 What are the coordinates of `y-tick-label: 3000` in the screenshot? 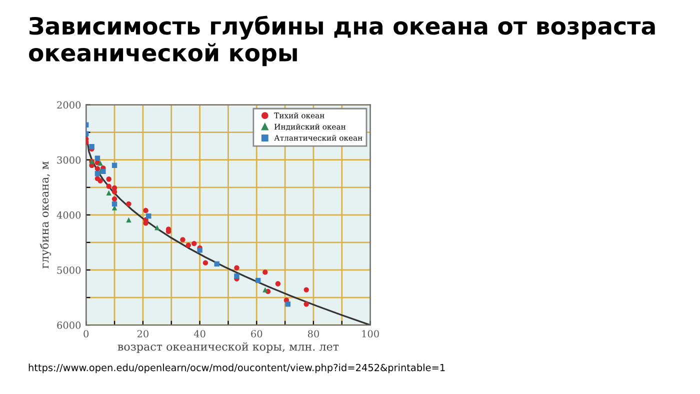 It's located at (69, 160).